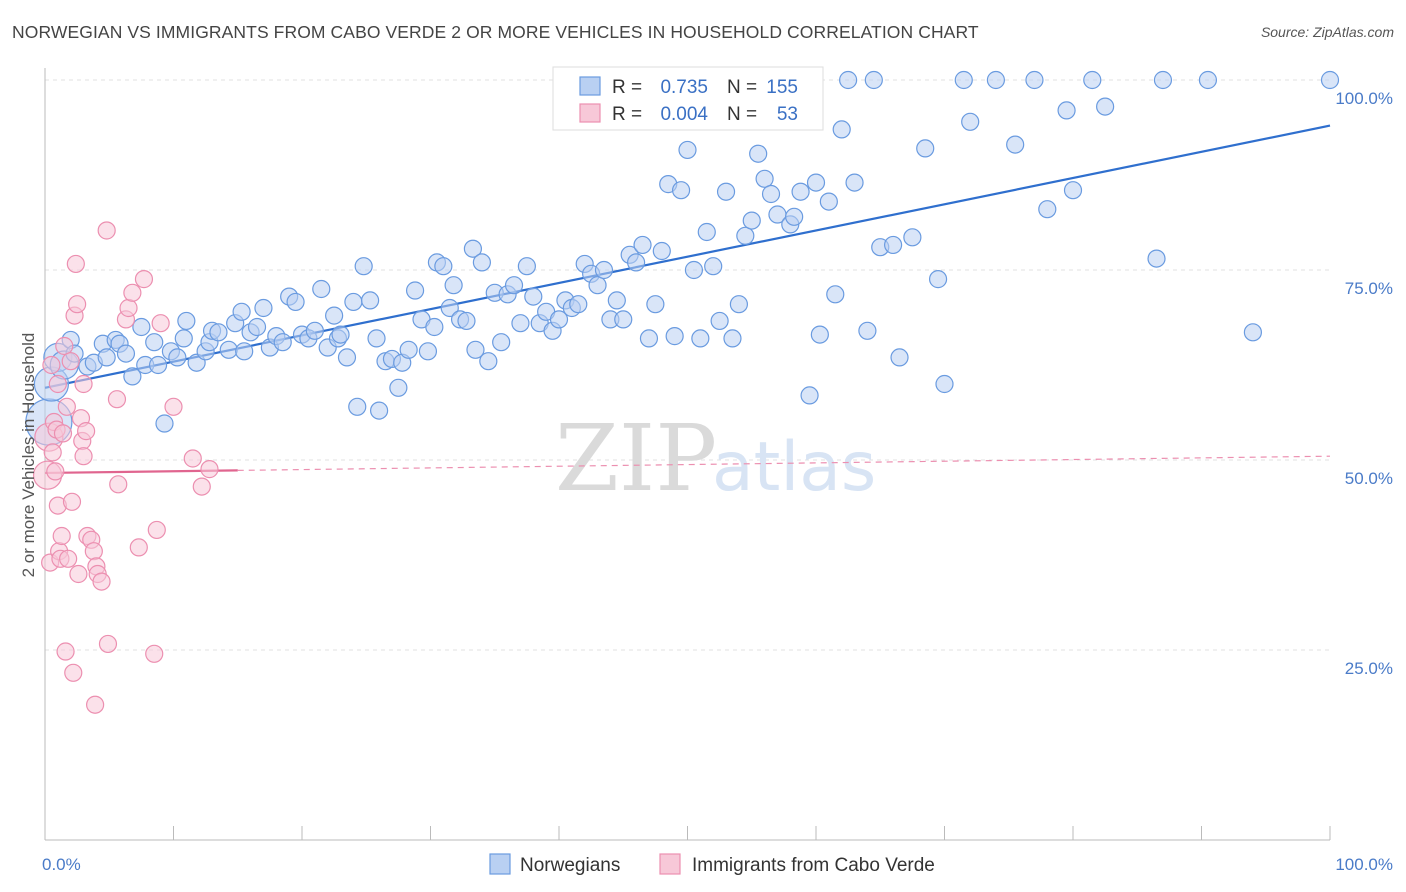 This screenshot has height=892, width=1406. Describe the element at coordinates (61, 864) in the screenshot. I see `x-tick-label: 0.0%` at that location.